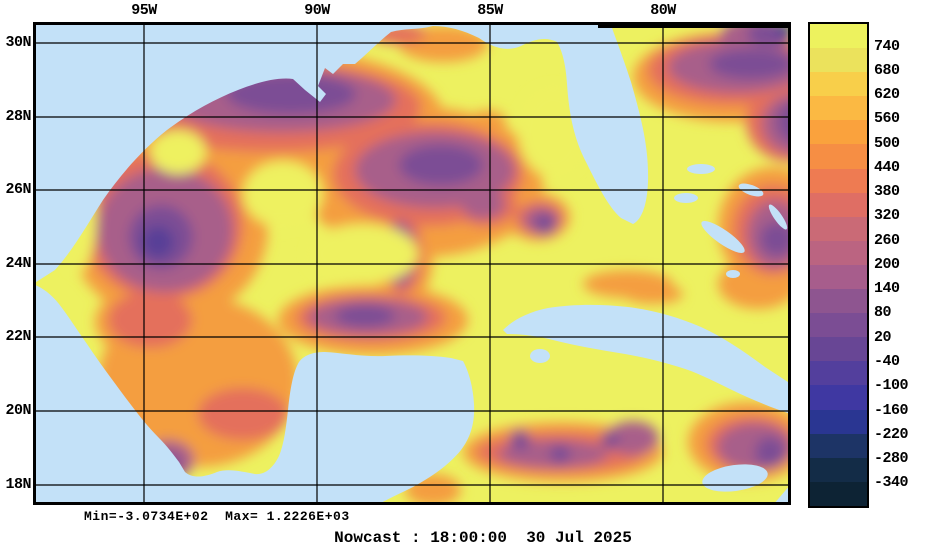 Image resolution: width=933 pixels, height=551 pixels. What do you see at coordinates (887, 70) in the screenshot?
I see `colorbar-tick-label: 680` at bounding box center [887, 70].